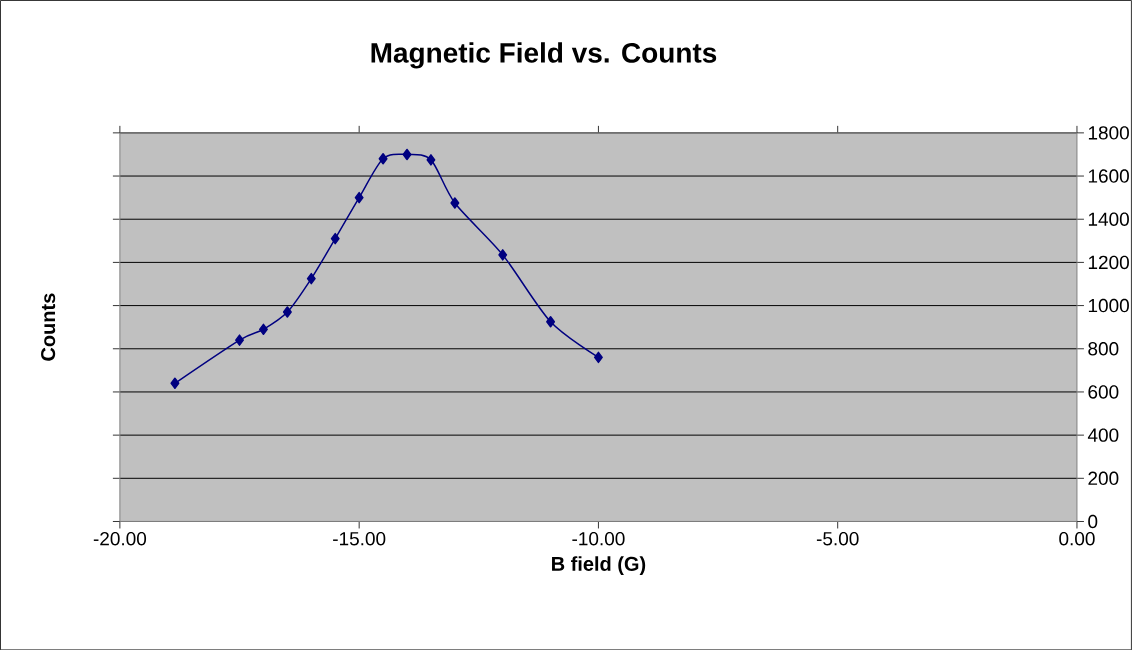 The image size is (1133, 650). I want to click on y-tick-label: 1600, so click(1108, 176).